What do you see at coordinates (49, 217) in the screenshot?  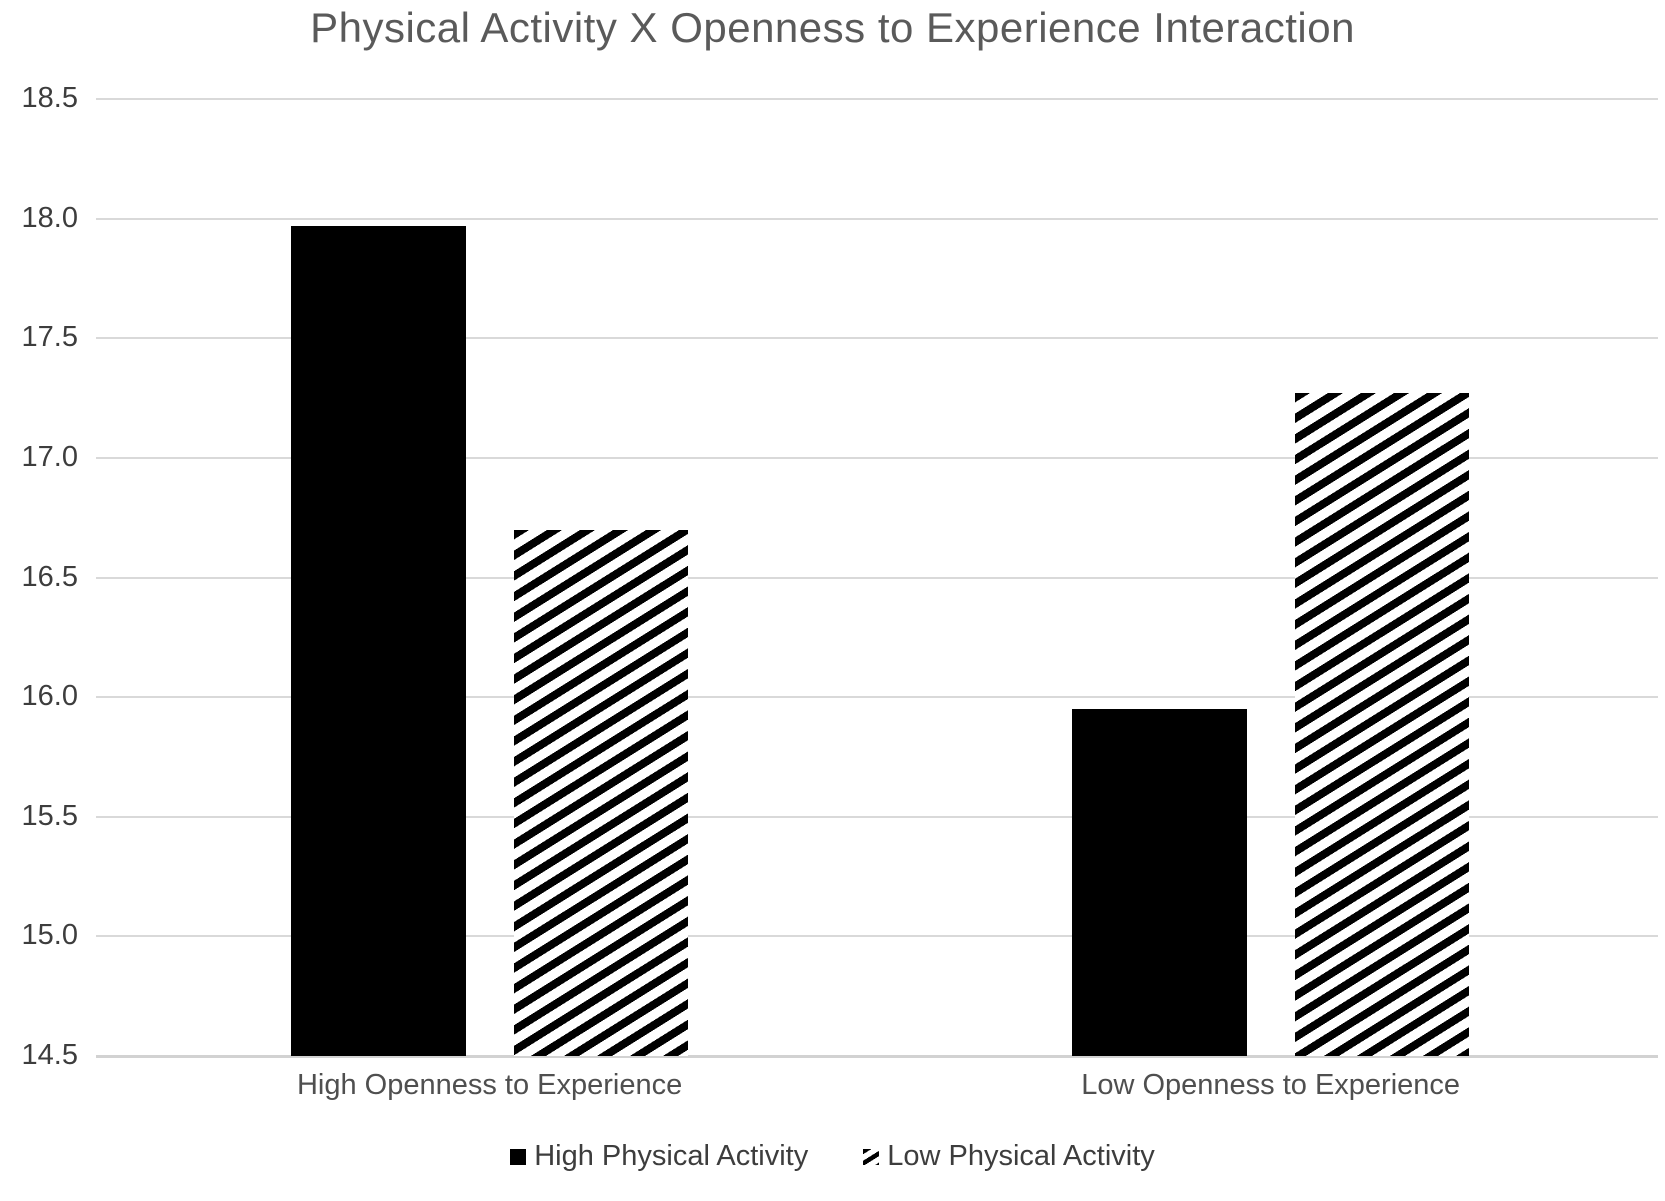 I see `y-tick-label: 18.0` at bounding box center [49, 217].